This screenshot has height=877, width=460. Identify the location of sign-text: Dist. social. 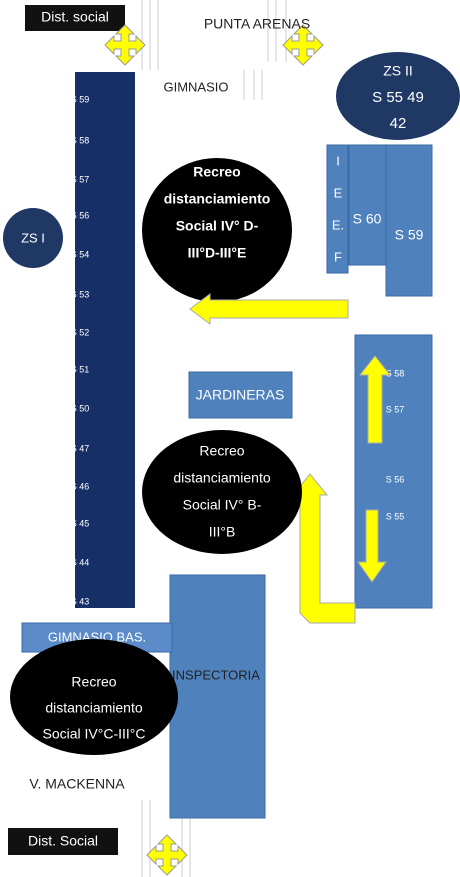
(75, 17).